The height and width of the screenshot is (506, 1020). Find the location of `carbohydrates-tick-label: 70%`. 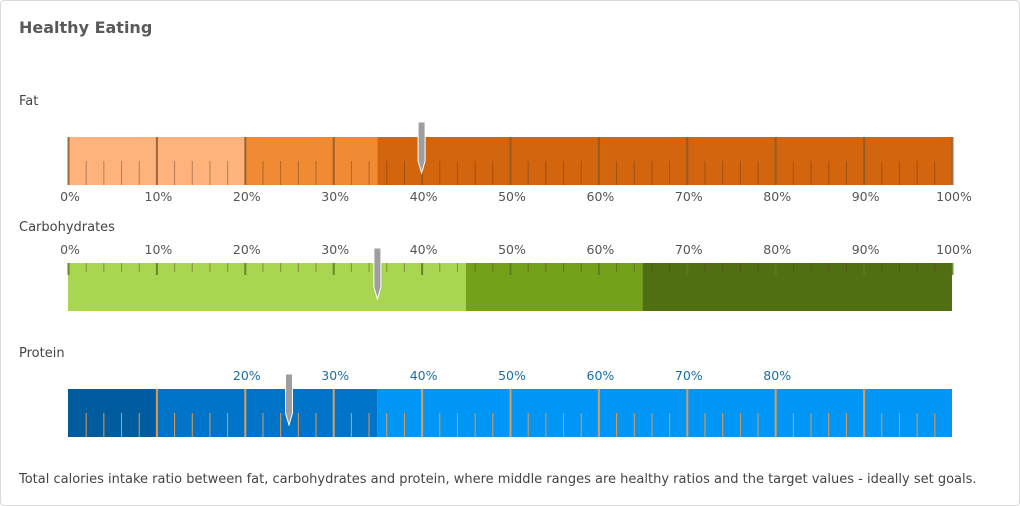

carbohydrates-tick-label: 70% is located at coordinates (689, 249).